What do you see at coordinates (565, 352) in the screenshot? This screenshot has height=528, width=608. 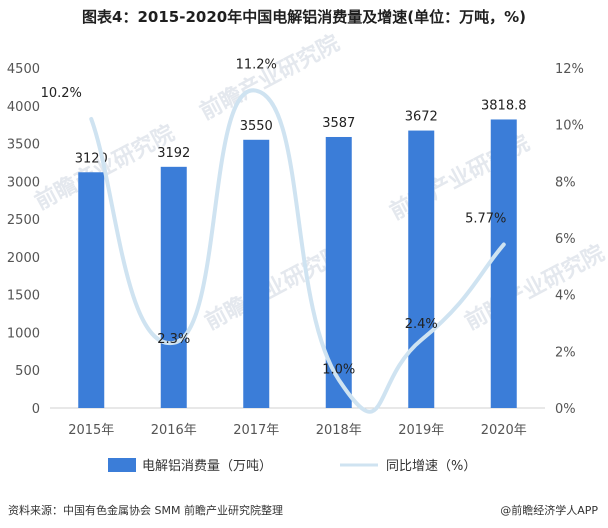 I see `y-right-tick-label: 2%` at bounding box center [565, 352].